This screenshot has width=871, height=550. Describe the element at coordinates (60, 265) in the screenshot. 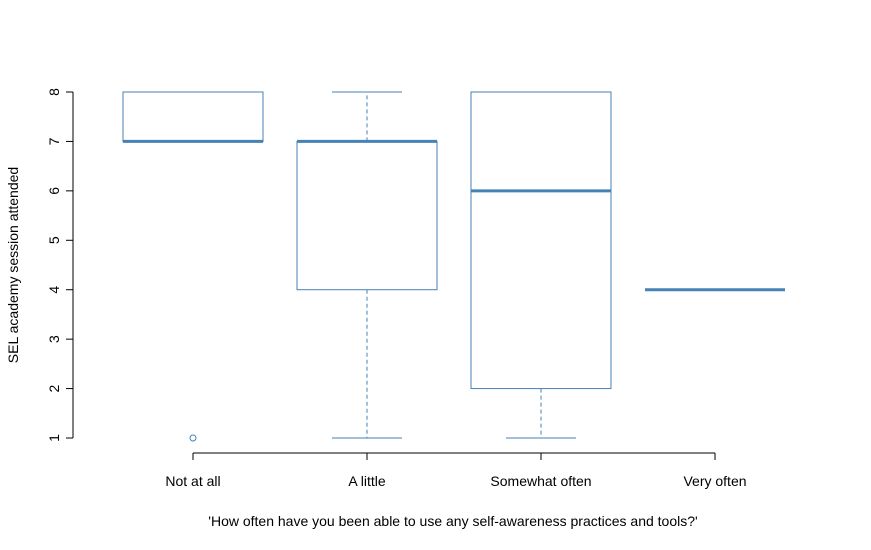

I see `y-axis: 1 2 3 4 5 6 7 8` at that location.